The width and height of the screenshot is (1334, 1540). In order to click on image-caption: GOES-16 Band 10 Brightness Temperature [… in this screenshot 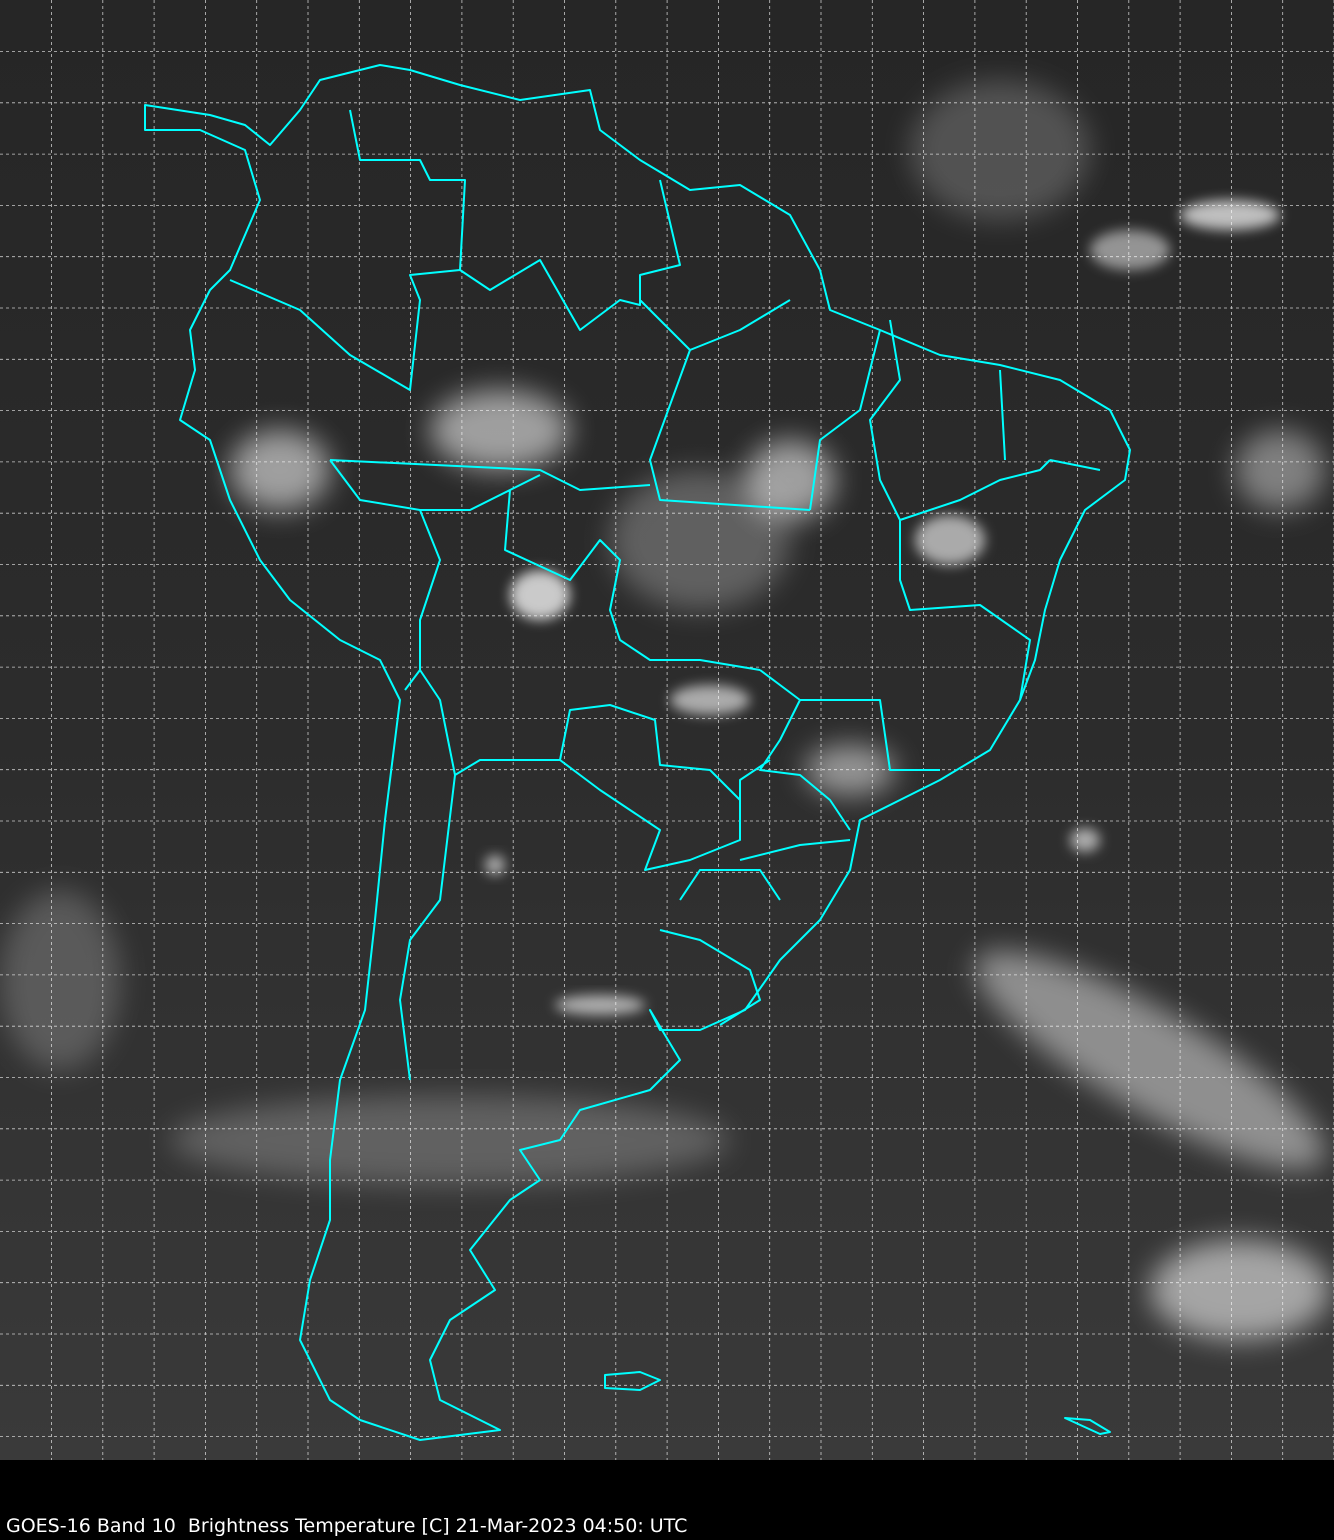, I will do `click(347, 1526)`.